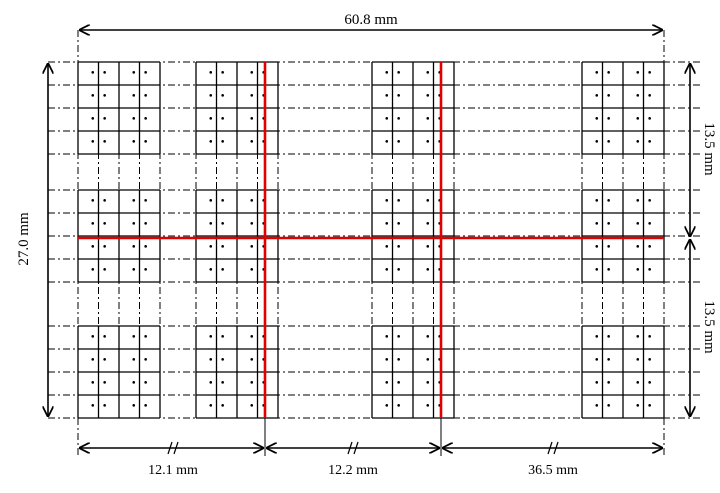  Describe the element at coordinates (173, 470) in the screenshot. I see `segment-1-label: 12.1 mm` at that location.